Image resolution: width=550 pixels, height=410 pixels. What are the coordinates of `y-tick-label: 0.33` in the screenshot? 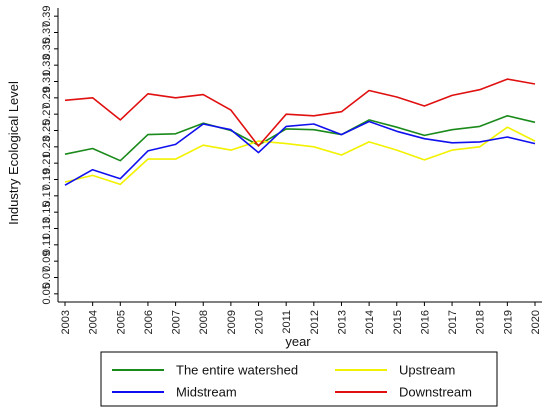 It's located at (47, 64).